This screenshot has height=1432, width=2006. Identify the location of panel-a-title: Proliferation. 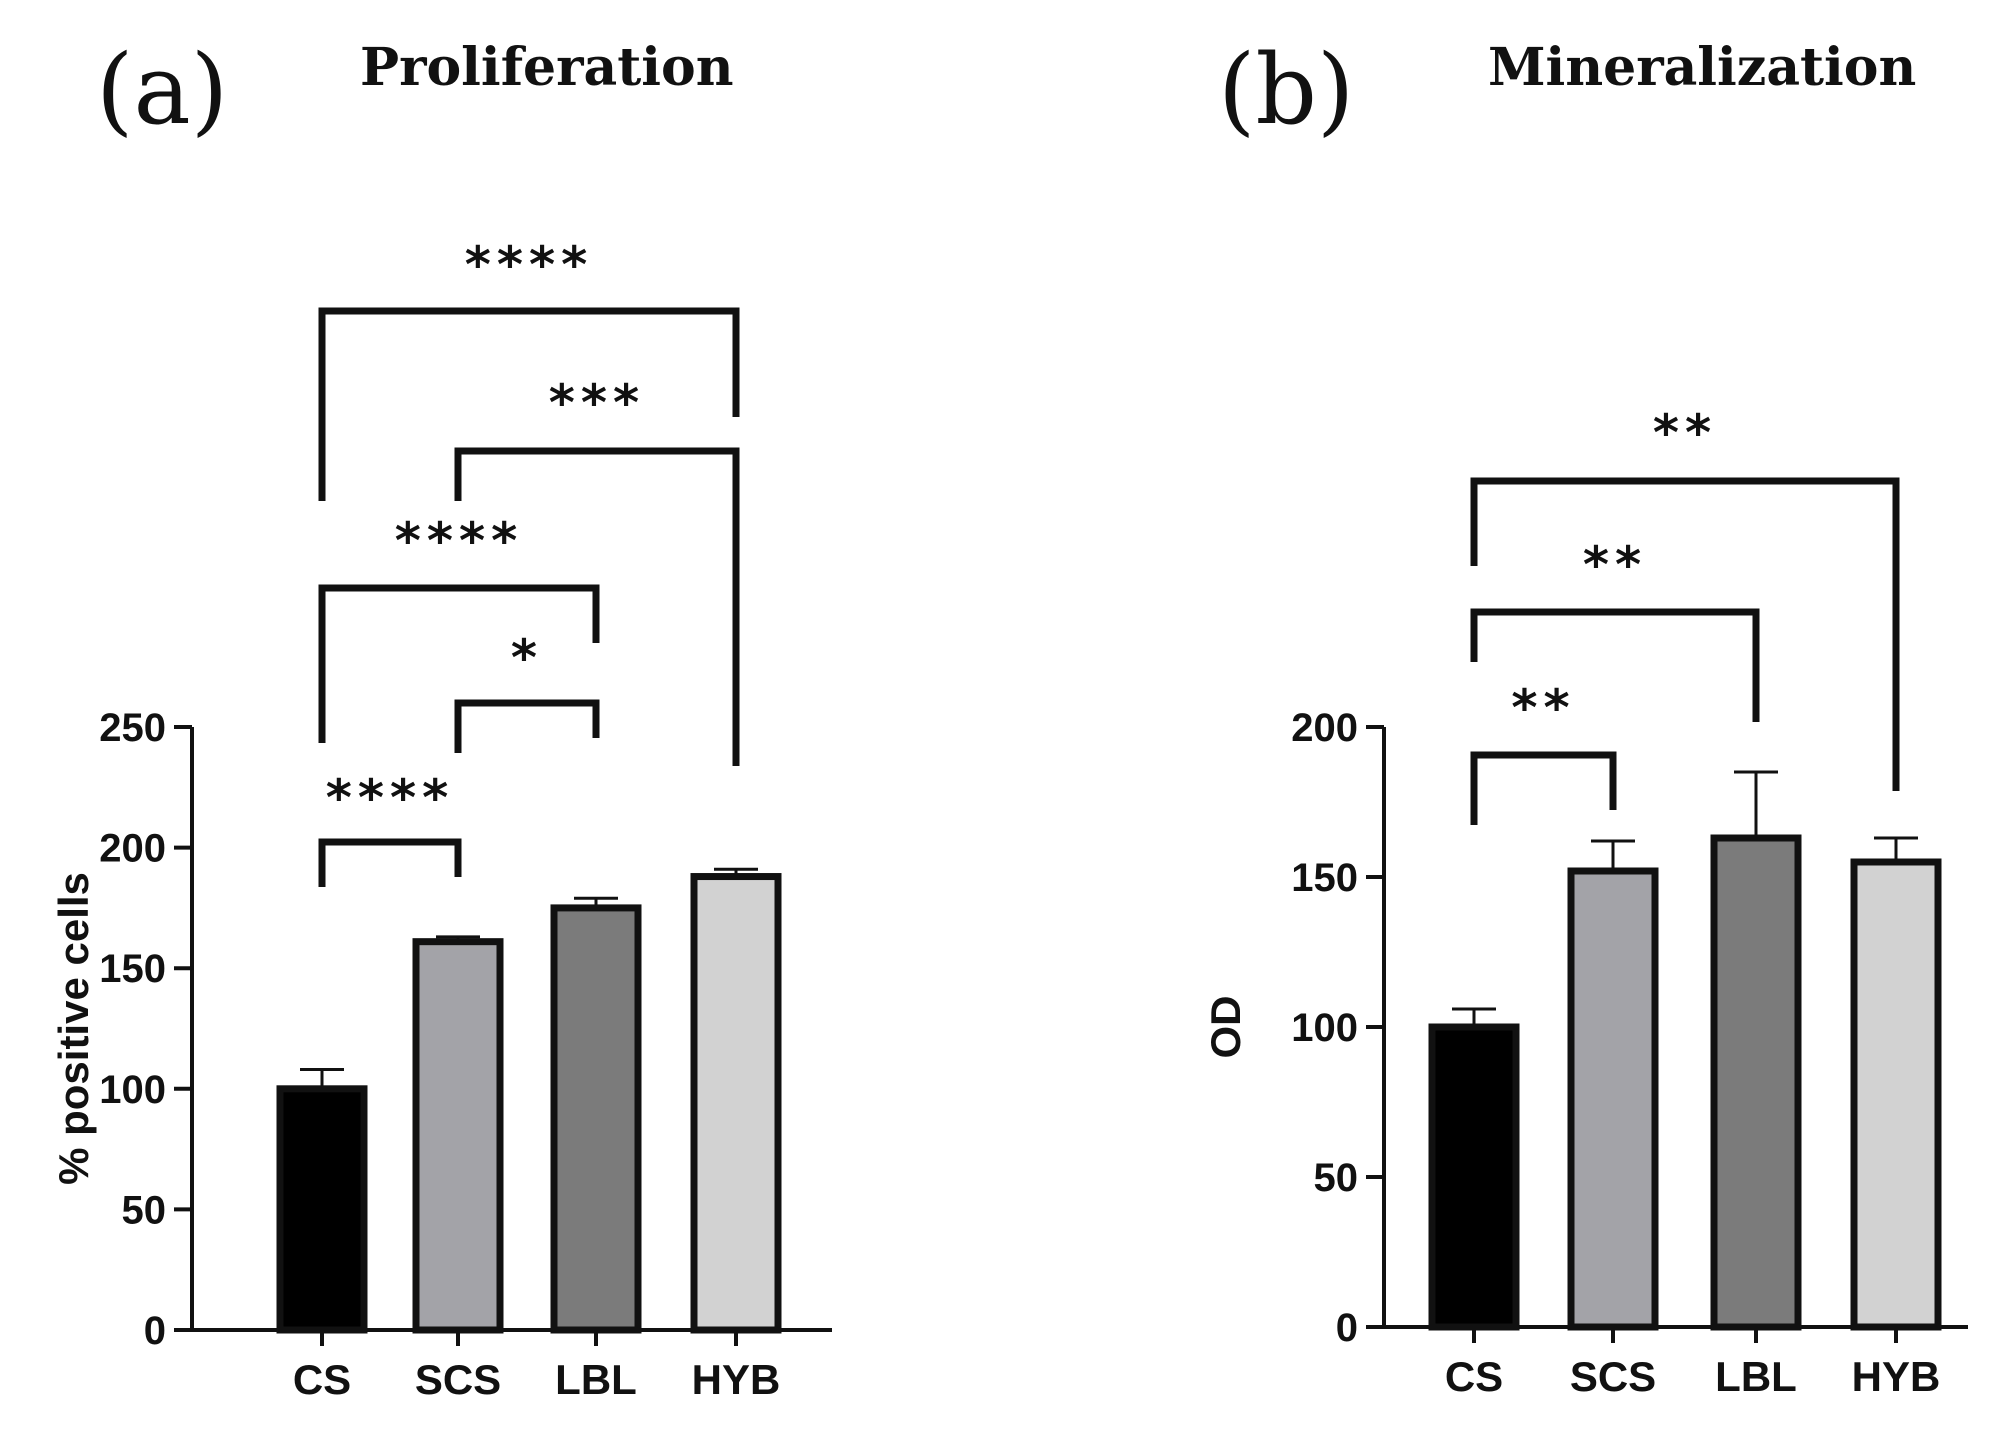
(547, 67).